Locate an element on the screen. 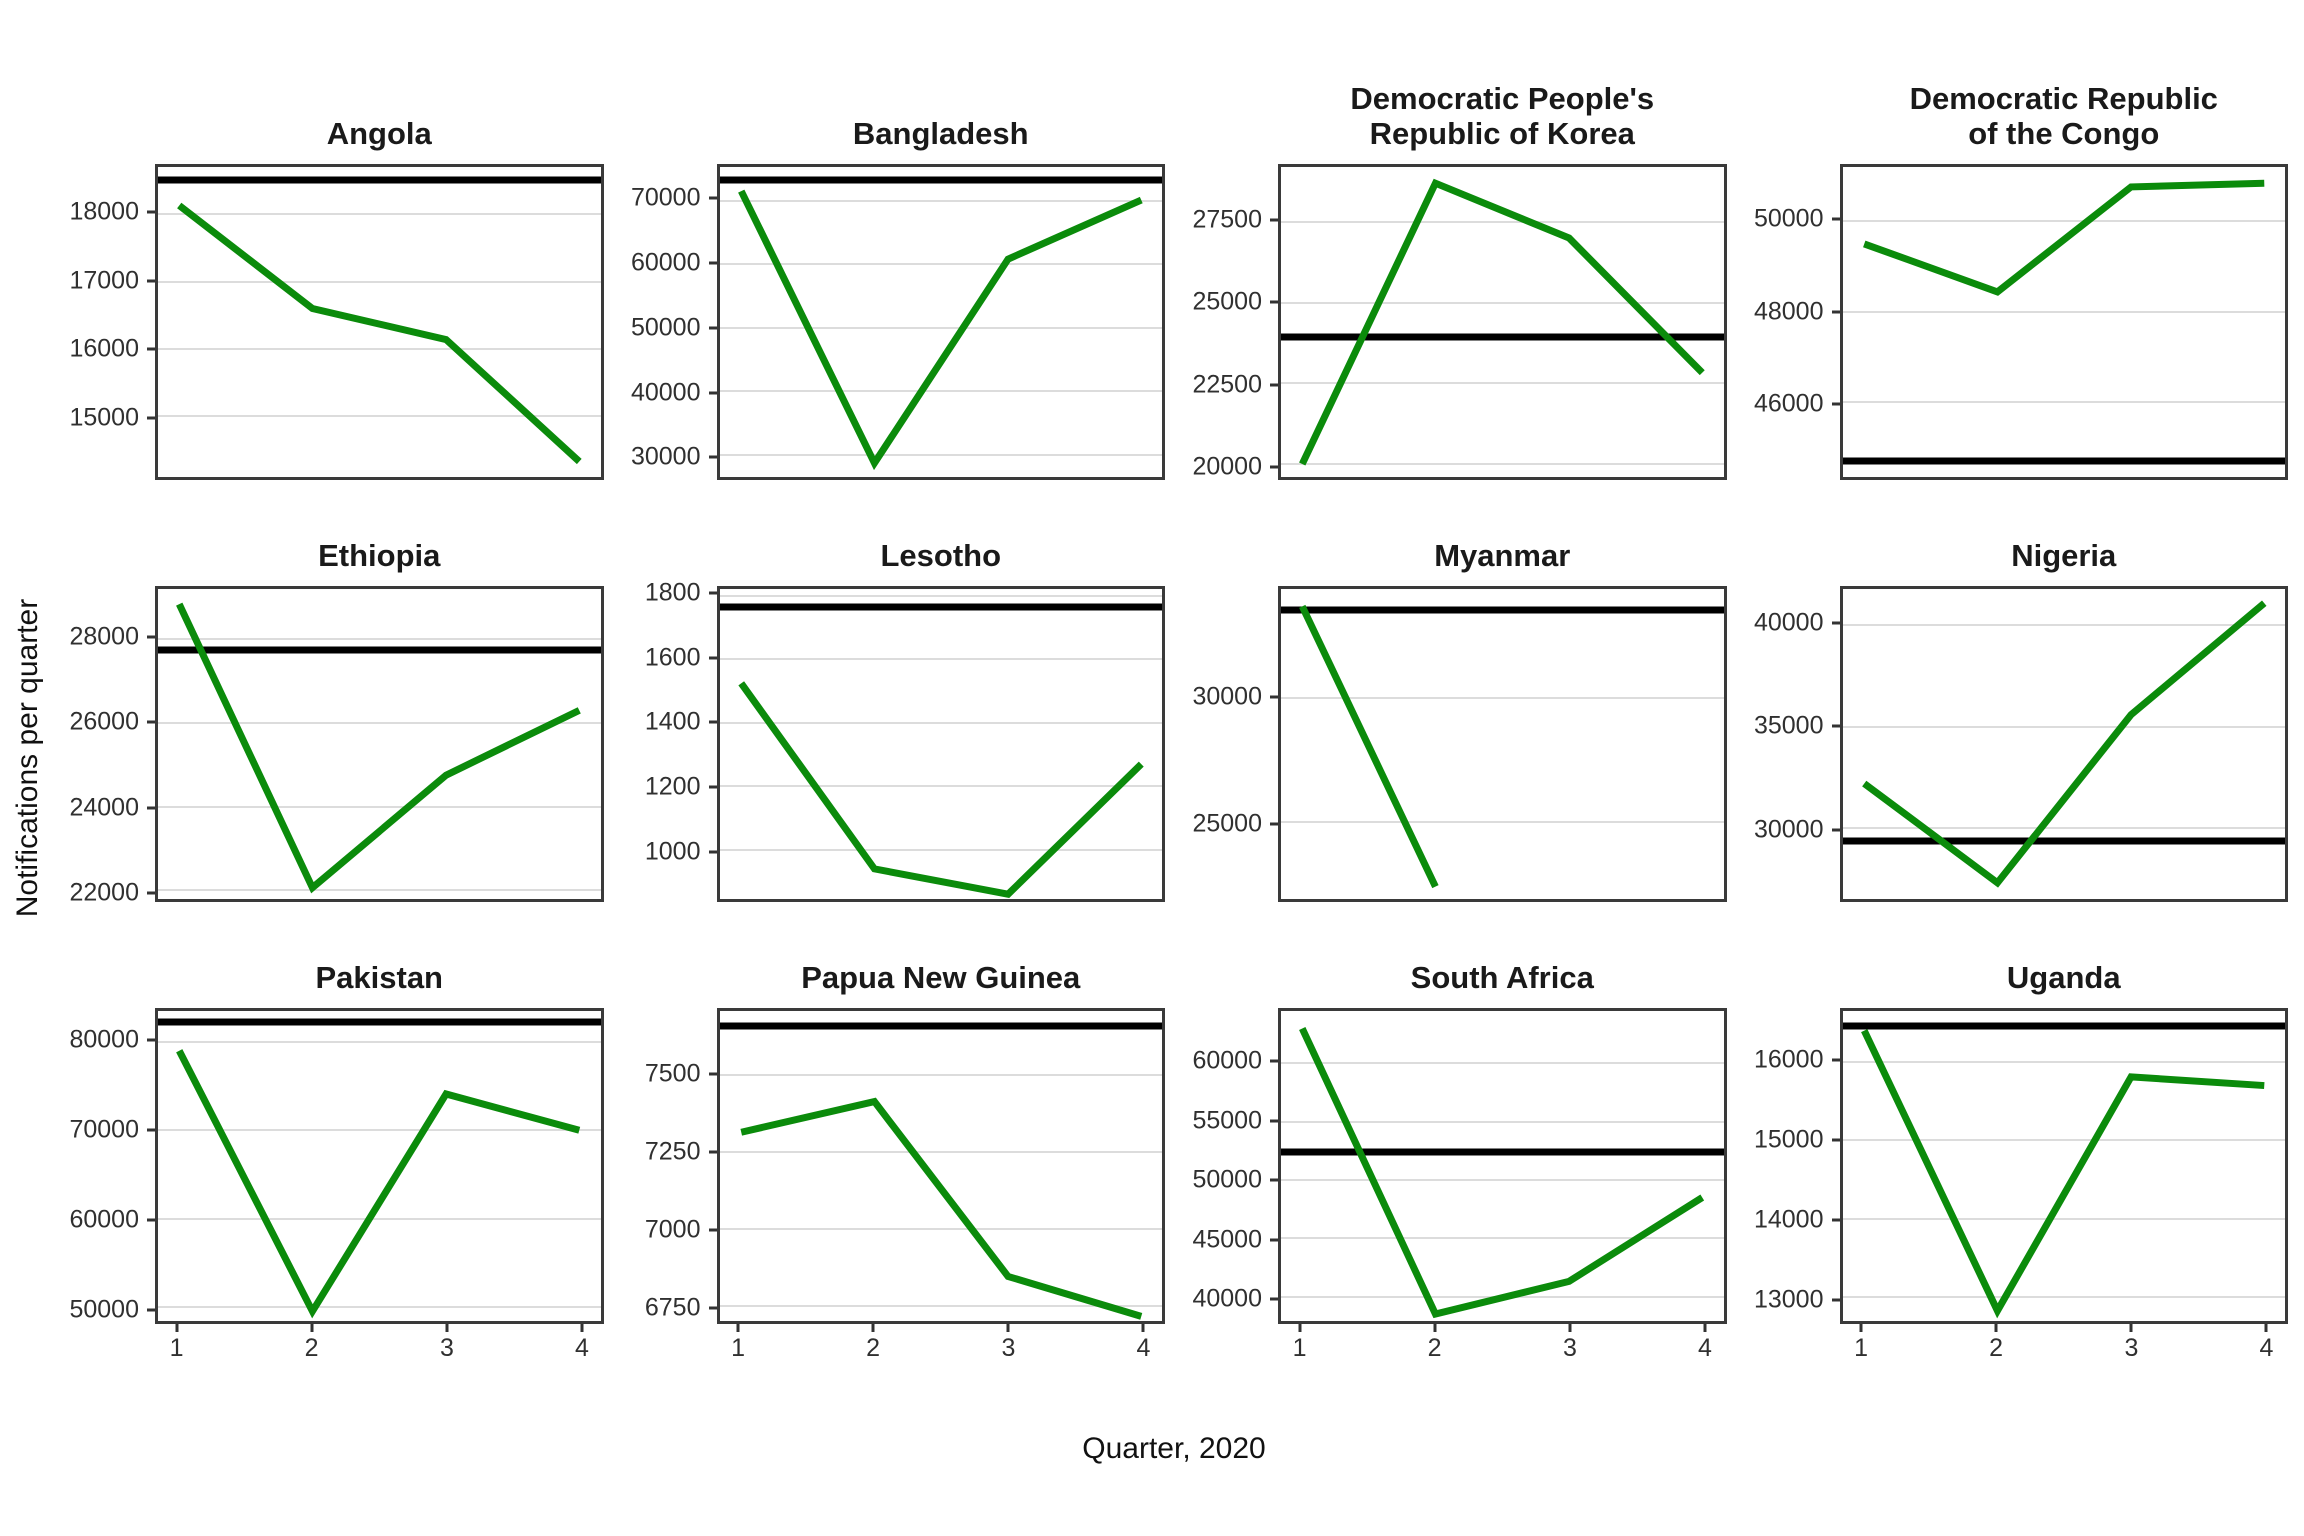 The image size is (2304, 1536). facet-title: Angola is located at coordinates (379, 111).